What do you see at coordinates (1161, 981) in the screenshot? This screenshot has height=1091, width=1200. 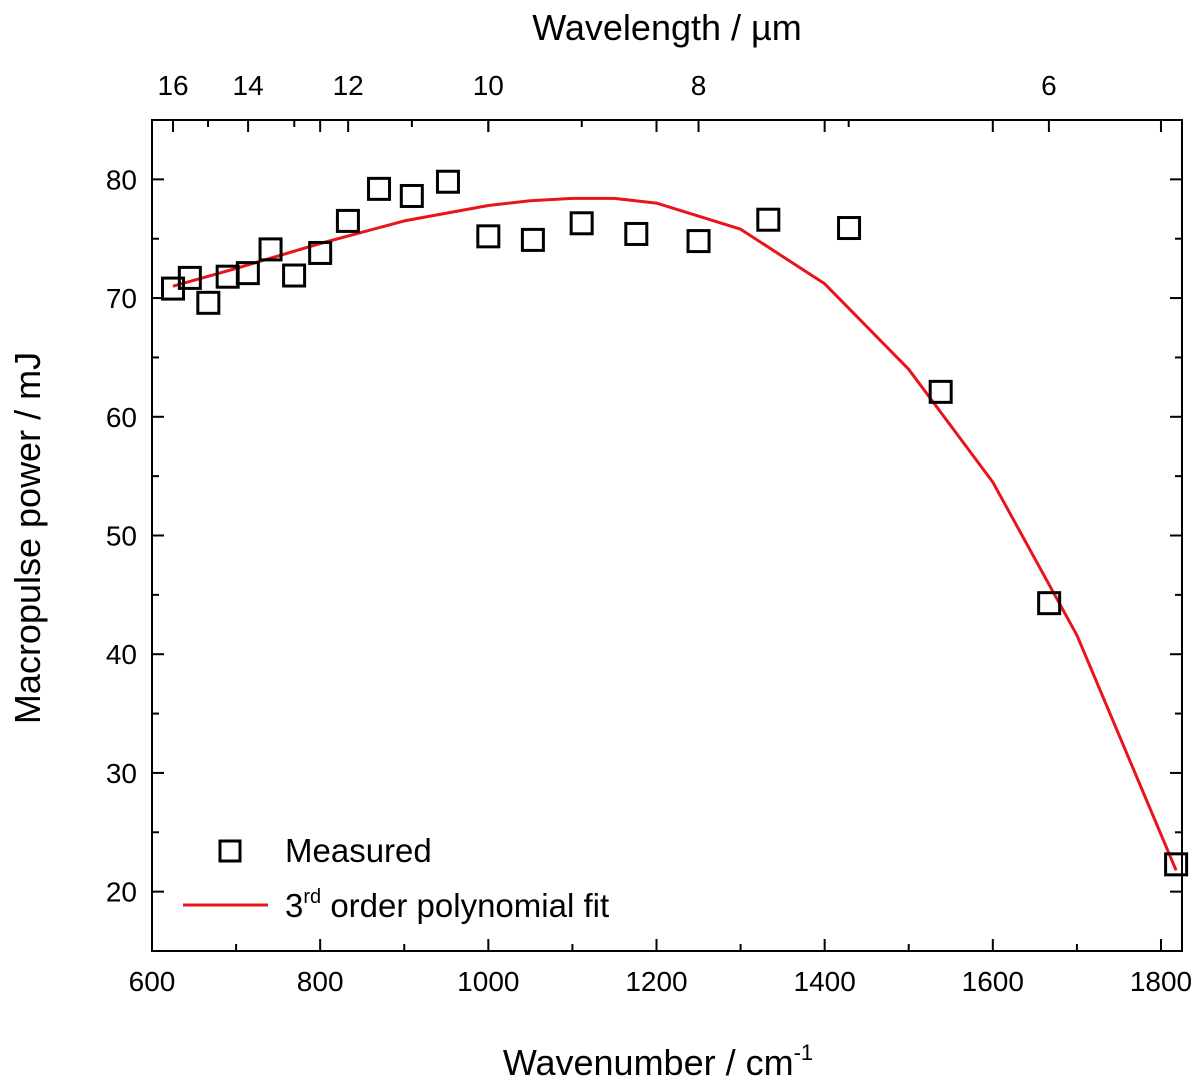 I see `x-tick-label: 1800` at bounding box center [1161, 981].